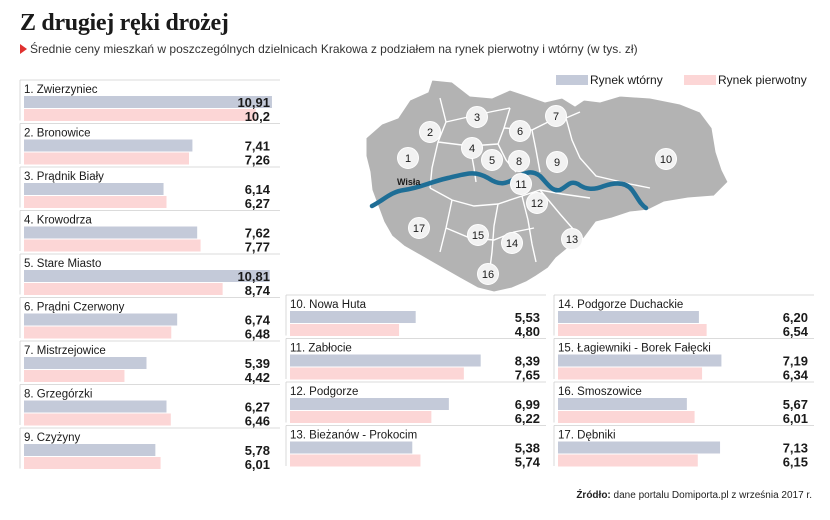 The height and width of the screenshot is (520, 830). What do you see at coordinates (58, 395) in the screenshot?
I see `category-label: 8. Grzegórzki` at bounding box center [58, 395].